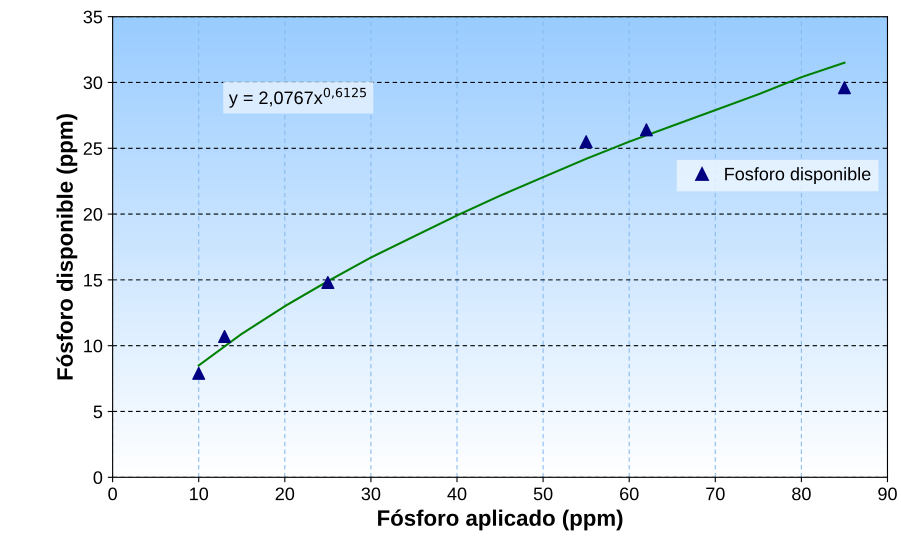 The width and height of the screenshot is (901, 555). I want to click on x-tick-label: 10, so click(199, 494).